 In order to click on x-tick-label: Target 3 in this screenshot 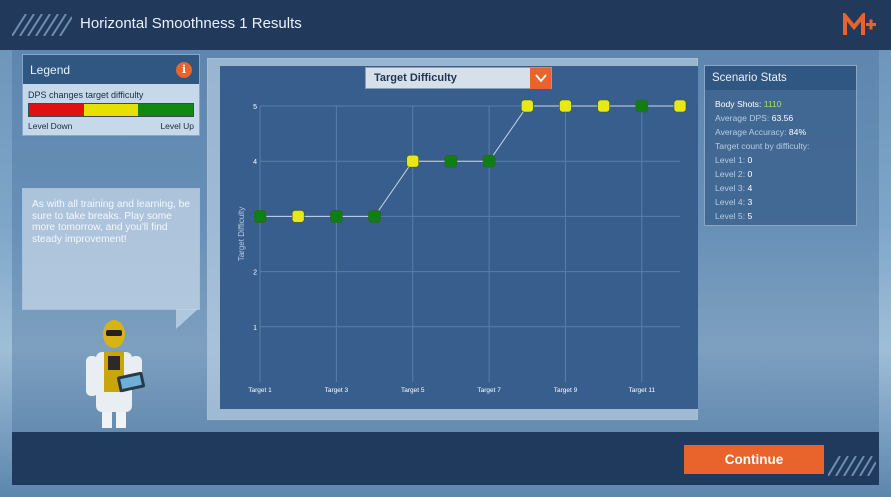, I will do `click(337, 390)`.